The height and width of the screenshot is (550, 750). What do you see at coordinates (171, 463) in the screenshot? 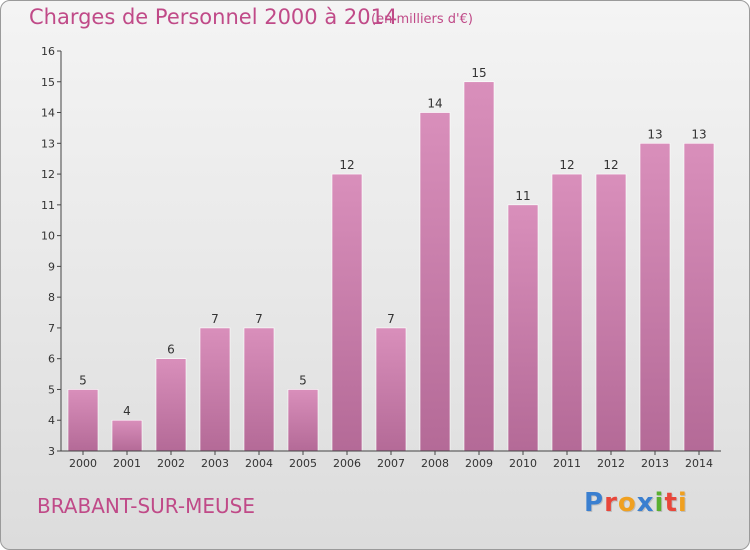
I see `x-tick-label: 2002` at bounding box center [171, 463].